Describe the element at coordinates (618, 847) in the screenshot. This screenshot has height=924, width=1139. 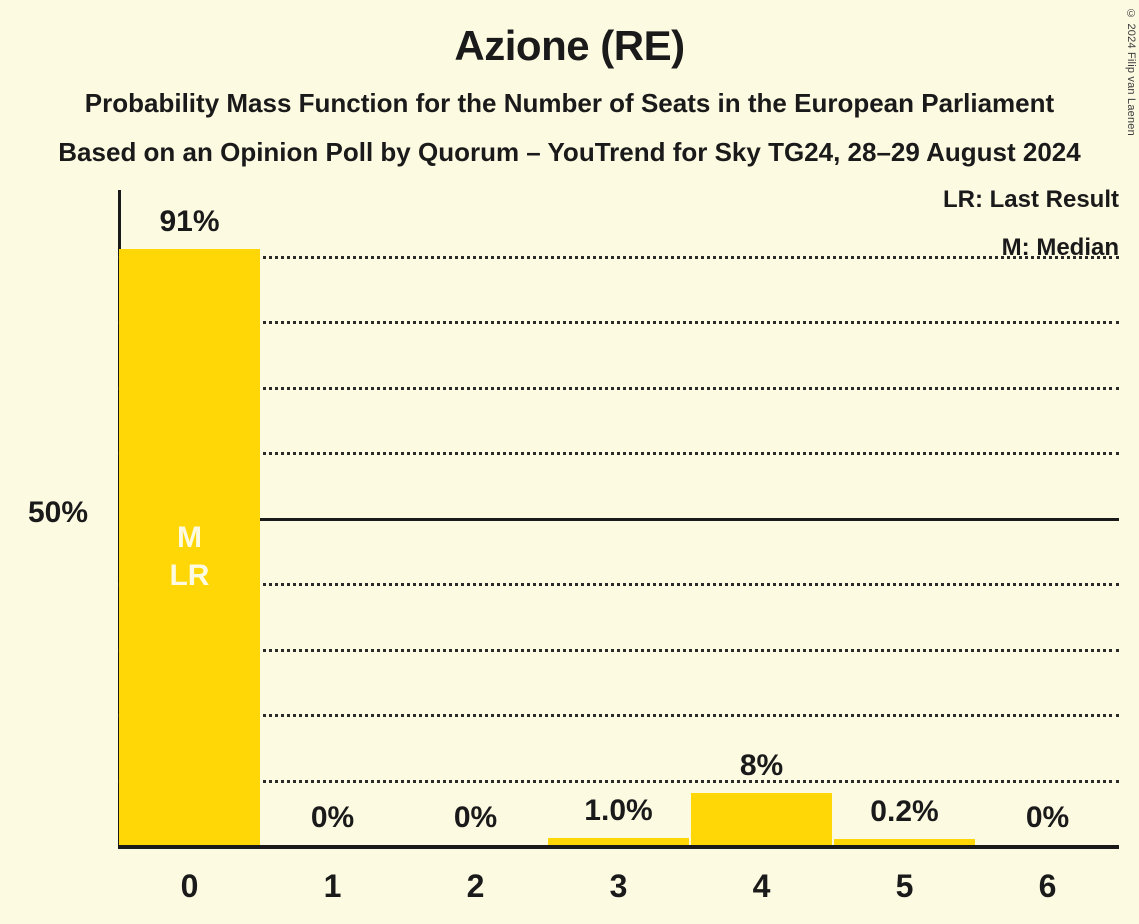
I see `x-axis-line` at that location.